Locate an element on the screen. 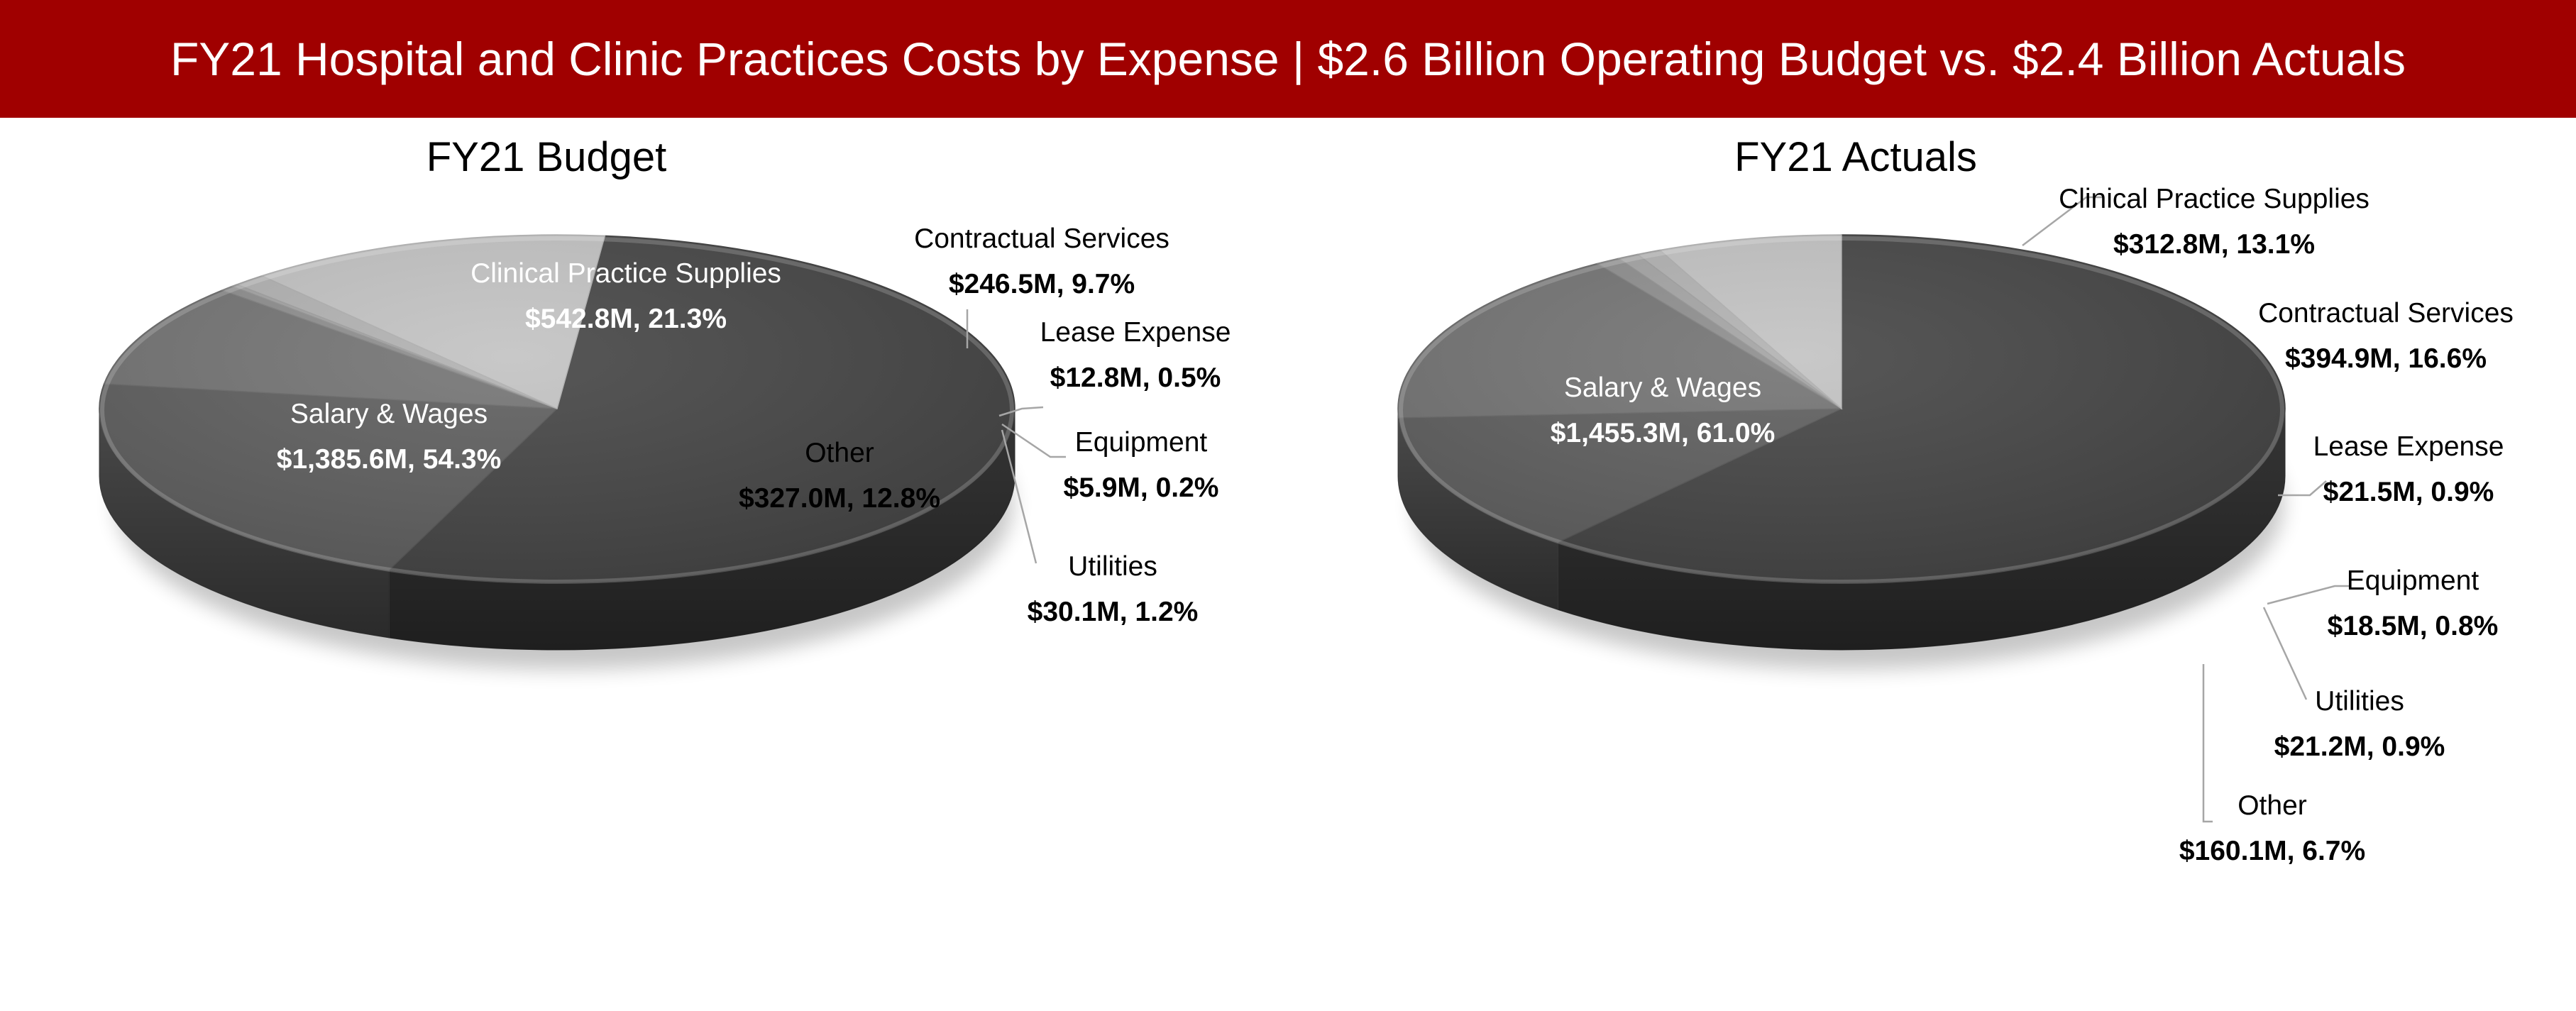 This screenshot has height=1011, width=2576. slice-value: $312.8M, 13.1% is located at coordinates (2214, 244).